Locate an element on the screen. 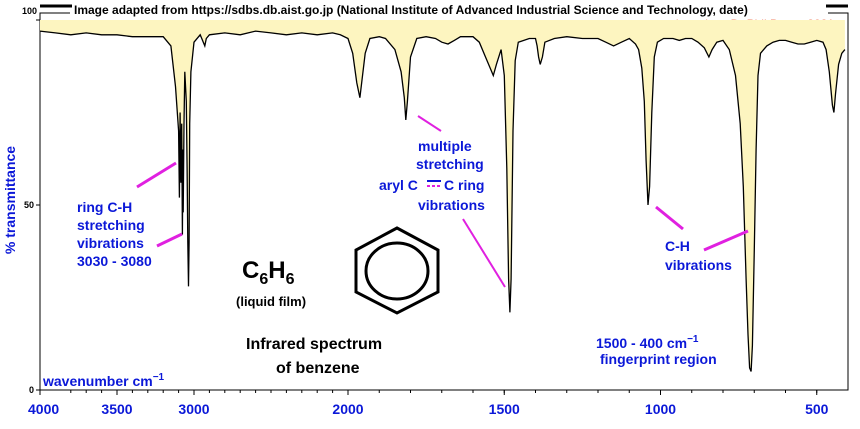  fingerprint-label: fingerprint region is located at coordinates (658, 359).